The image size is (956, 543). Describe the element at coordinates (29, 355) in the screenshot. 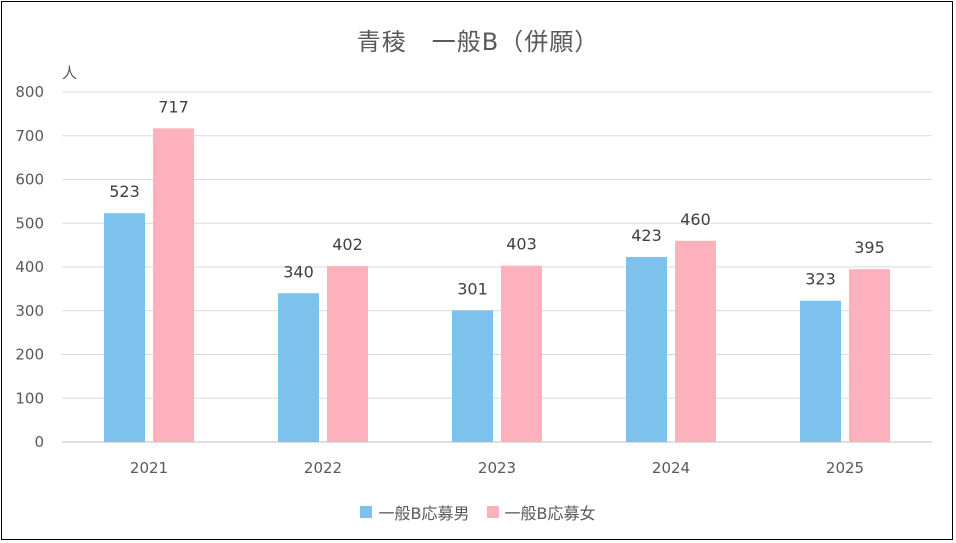

I see `y-tick-label: 200` at that location.